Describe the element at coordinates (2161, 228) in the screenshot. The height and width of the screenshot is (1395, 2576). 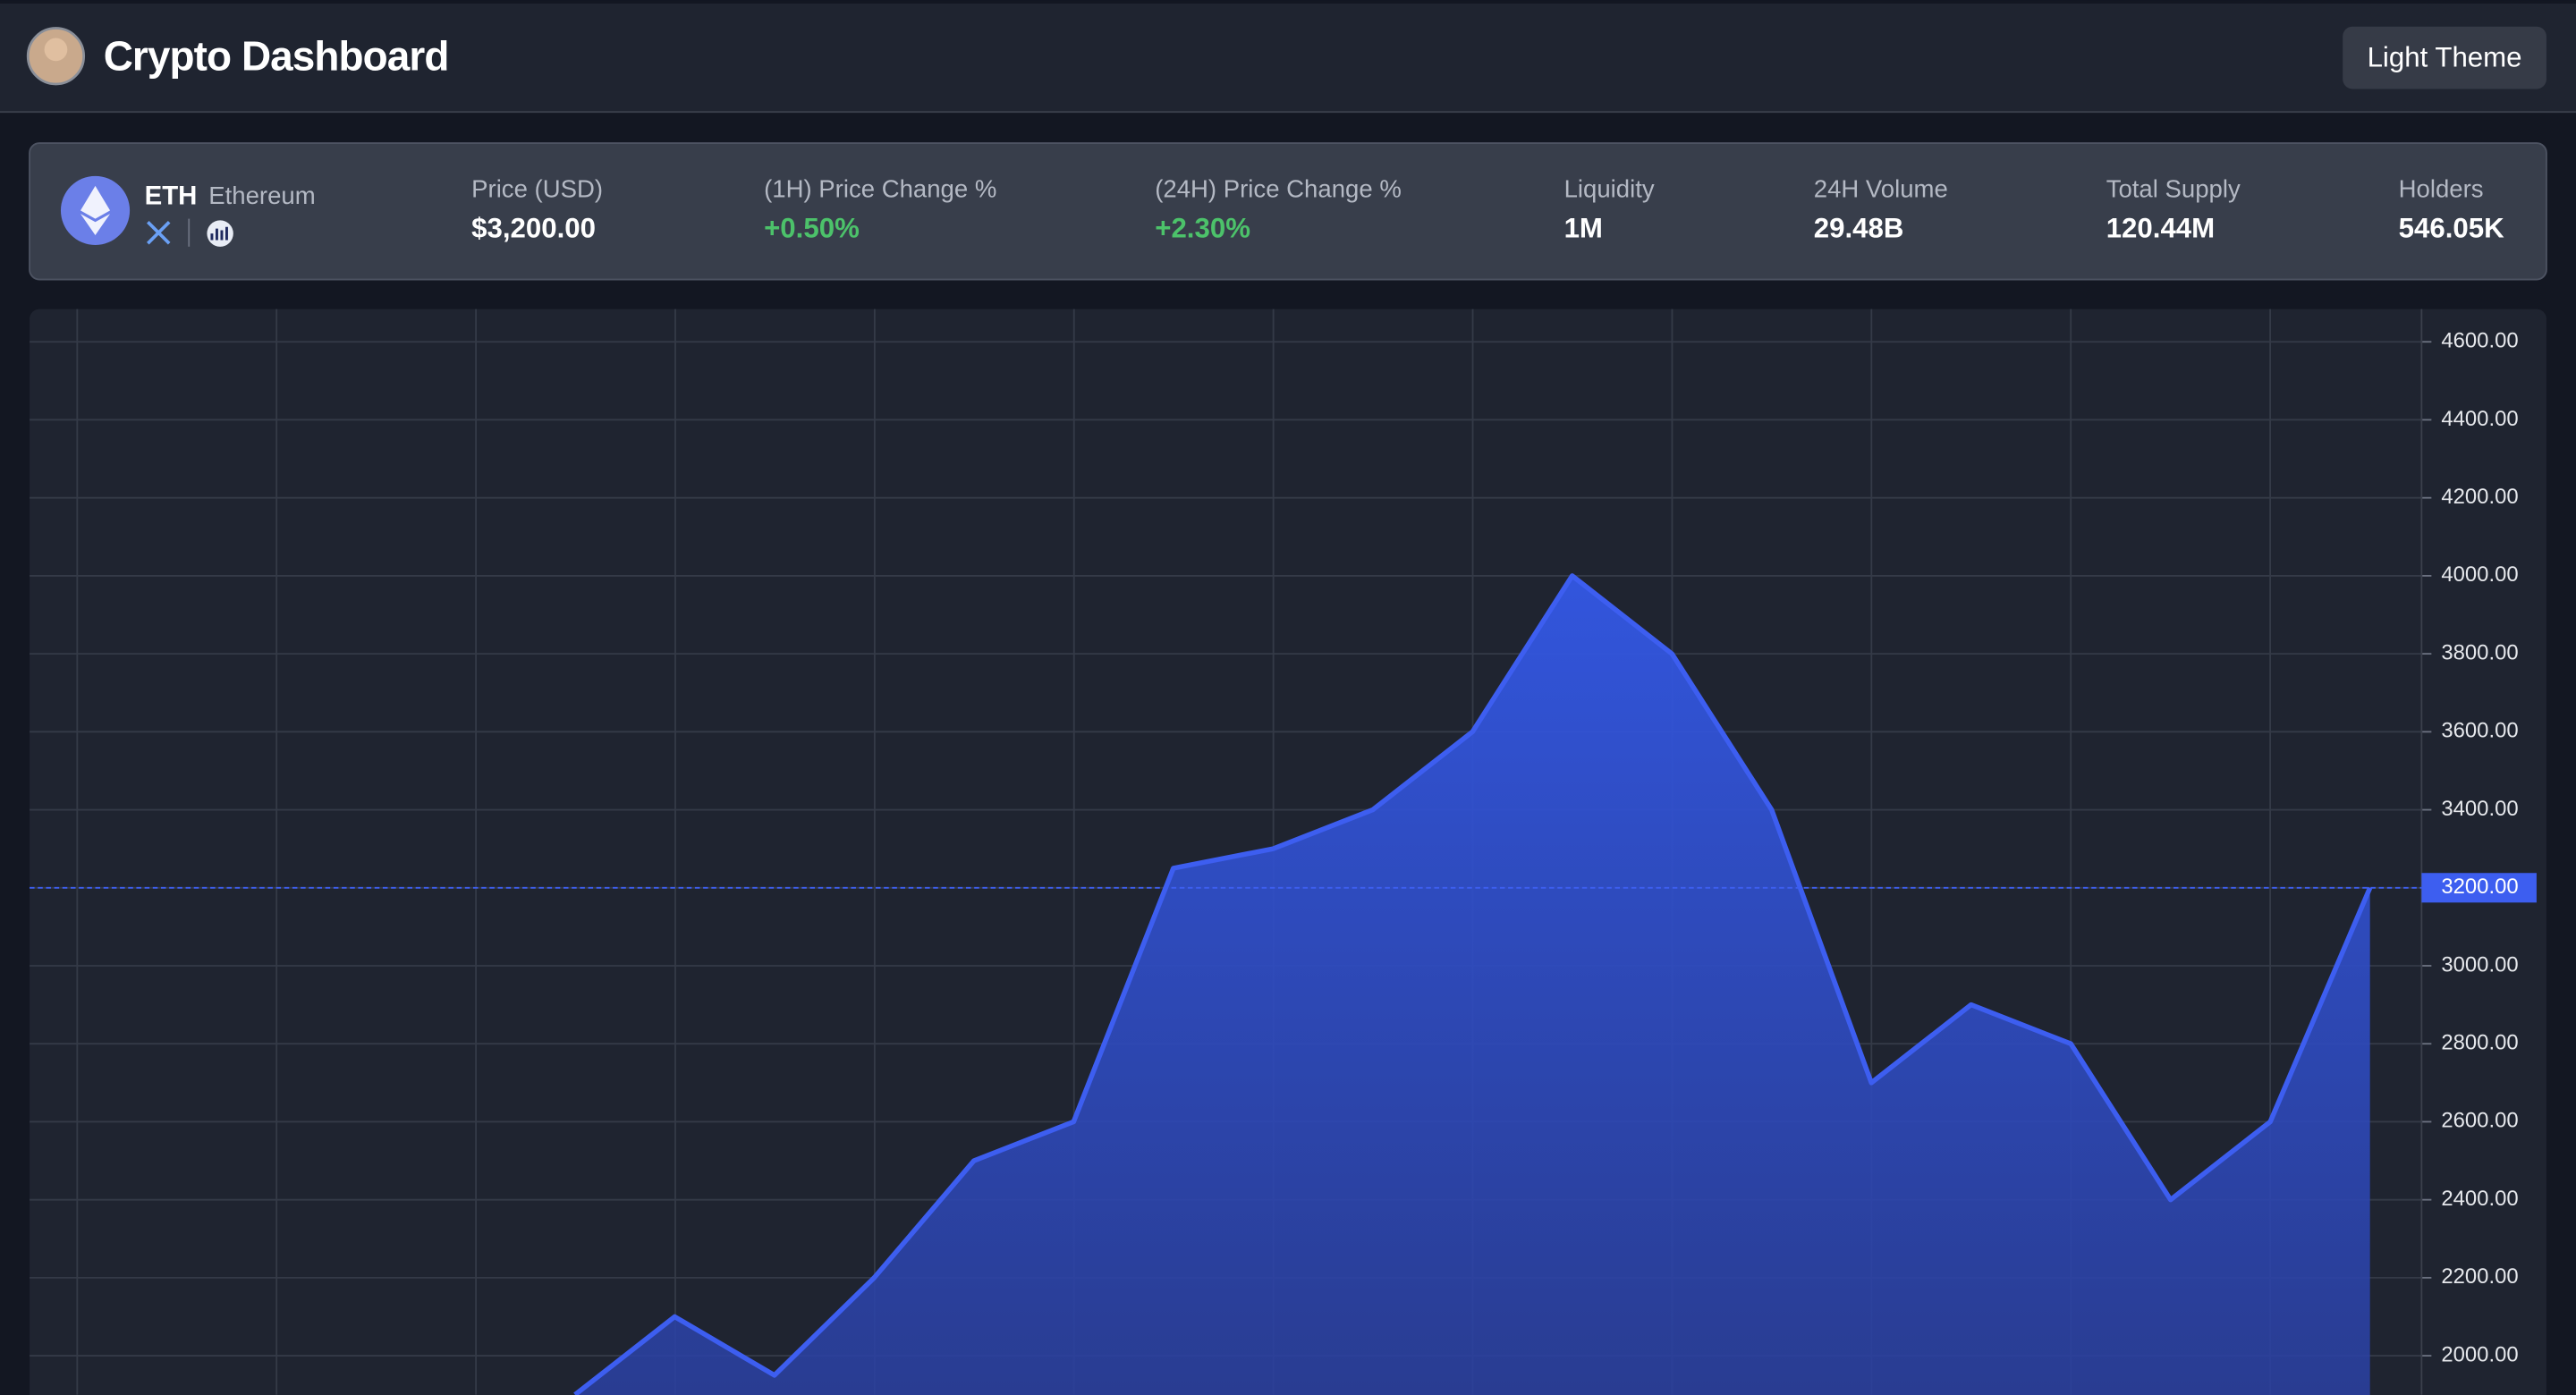
I see `stat-value: 120.44M` at that location.